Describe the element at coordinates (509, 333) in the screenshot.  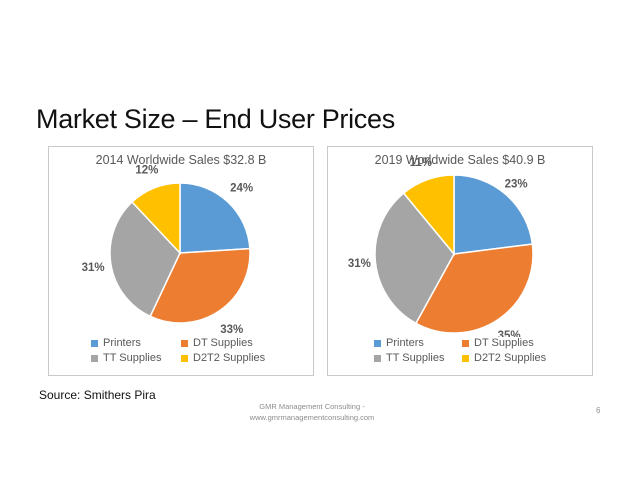
I see `data-label: 35%` at that location.